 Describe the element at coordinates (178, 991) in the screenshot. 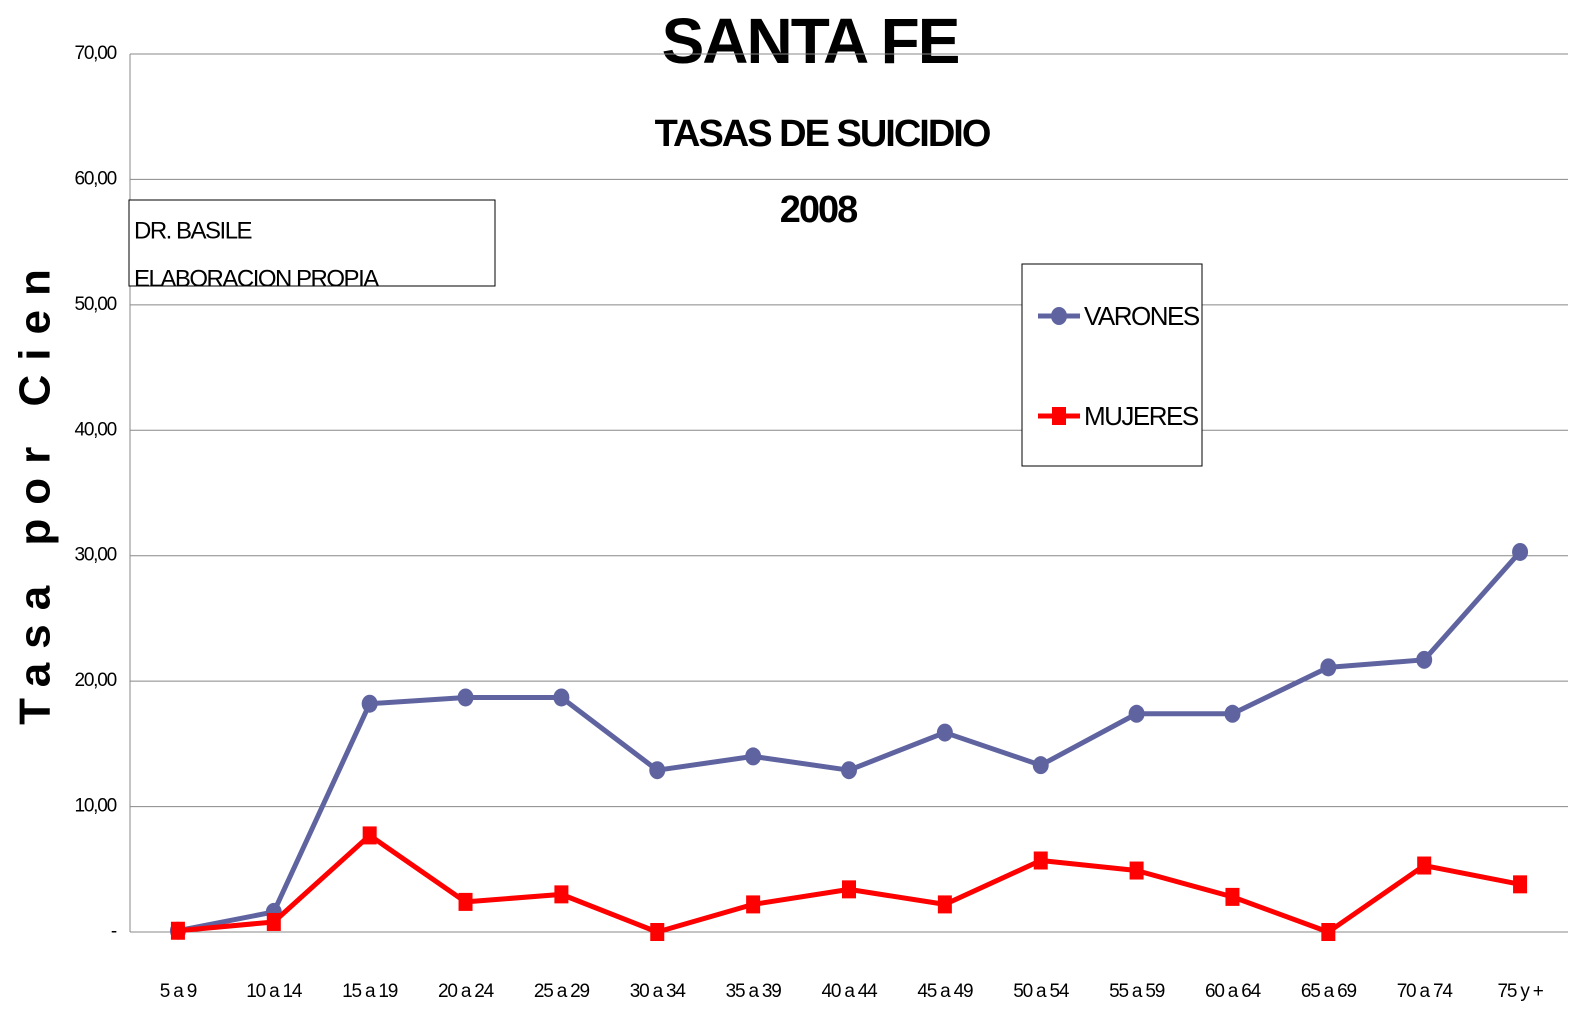

I see `x-tick-label: 5 a 9` at that location.